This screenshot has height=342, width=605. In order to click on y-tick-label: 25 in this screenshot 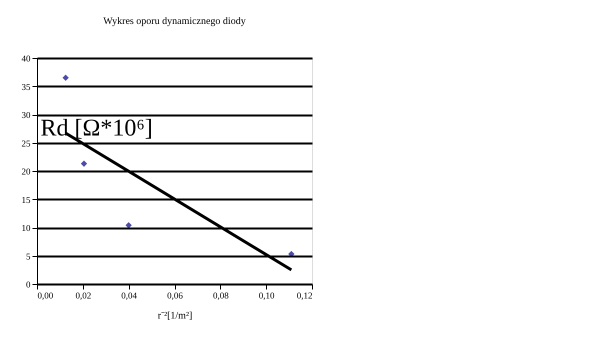, I will do `click(26, 143)`.